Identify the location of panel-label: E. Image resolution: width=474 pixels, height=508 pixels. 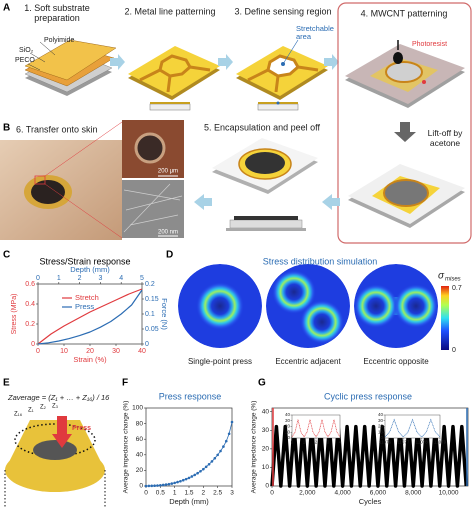
(6, 383).